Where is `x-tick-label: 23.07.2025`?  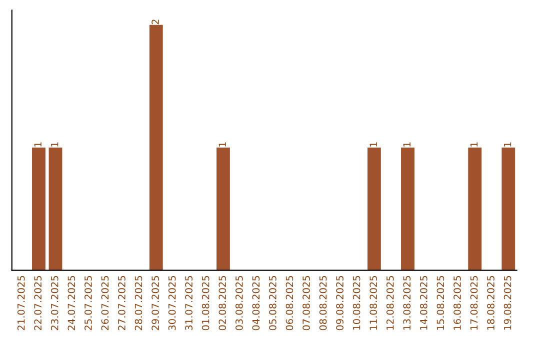
x-tick-label: 23.07.2025 is located at coordinates (54, 303).